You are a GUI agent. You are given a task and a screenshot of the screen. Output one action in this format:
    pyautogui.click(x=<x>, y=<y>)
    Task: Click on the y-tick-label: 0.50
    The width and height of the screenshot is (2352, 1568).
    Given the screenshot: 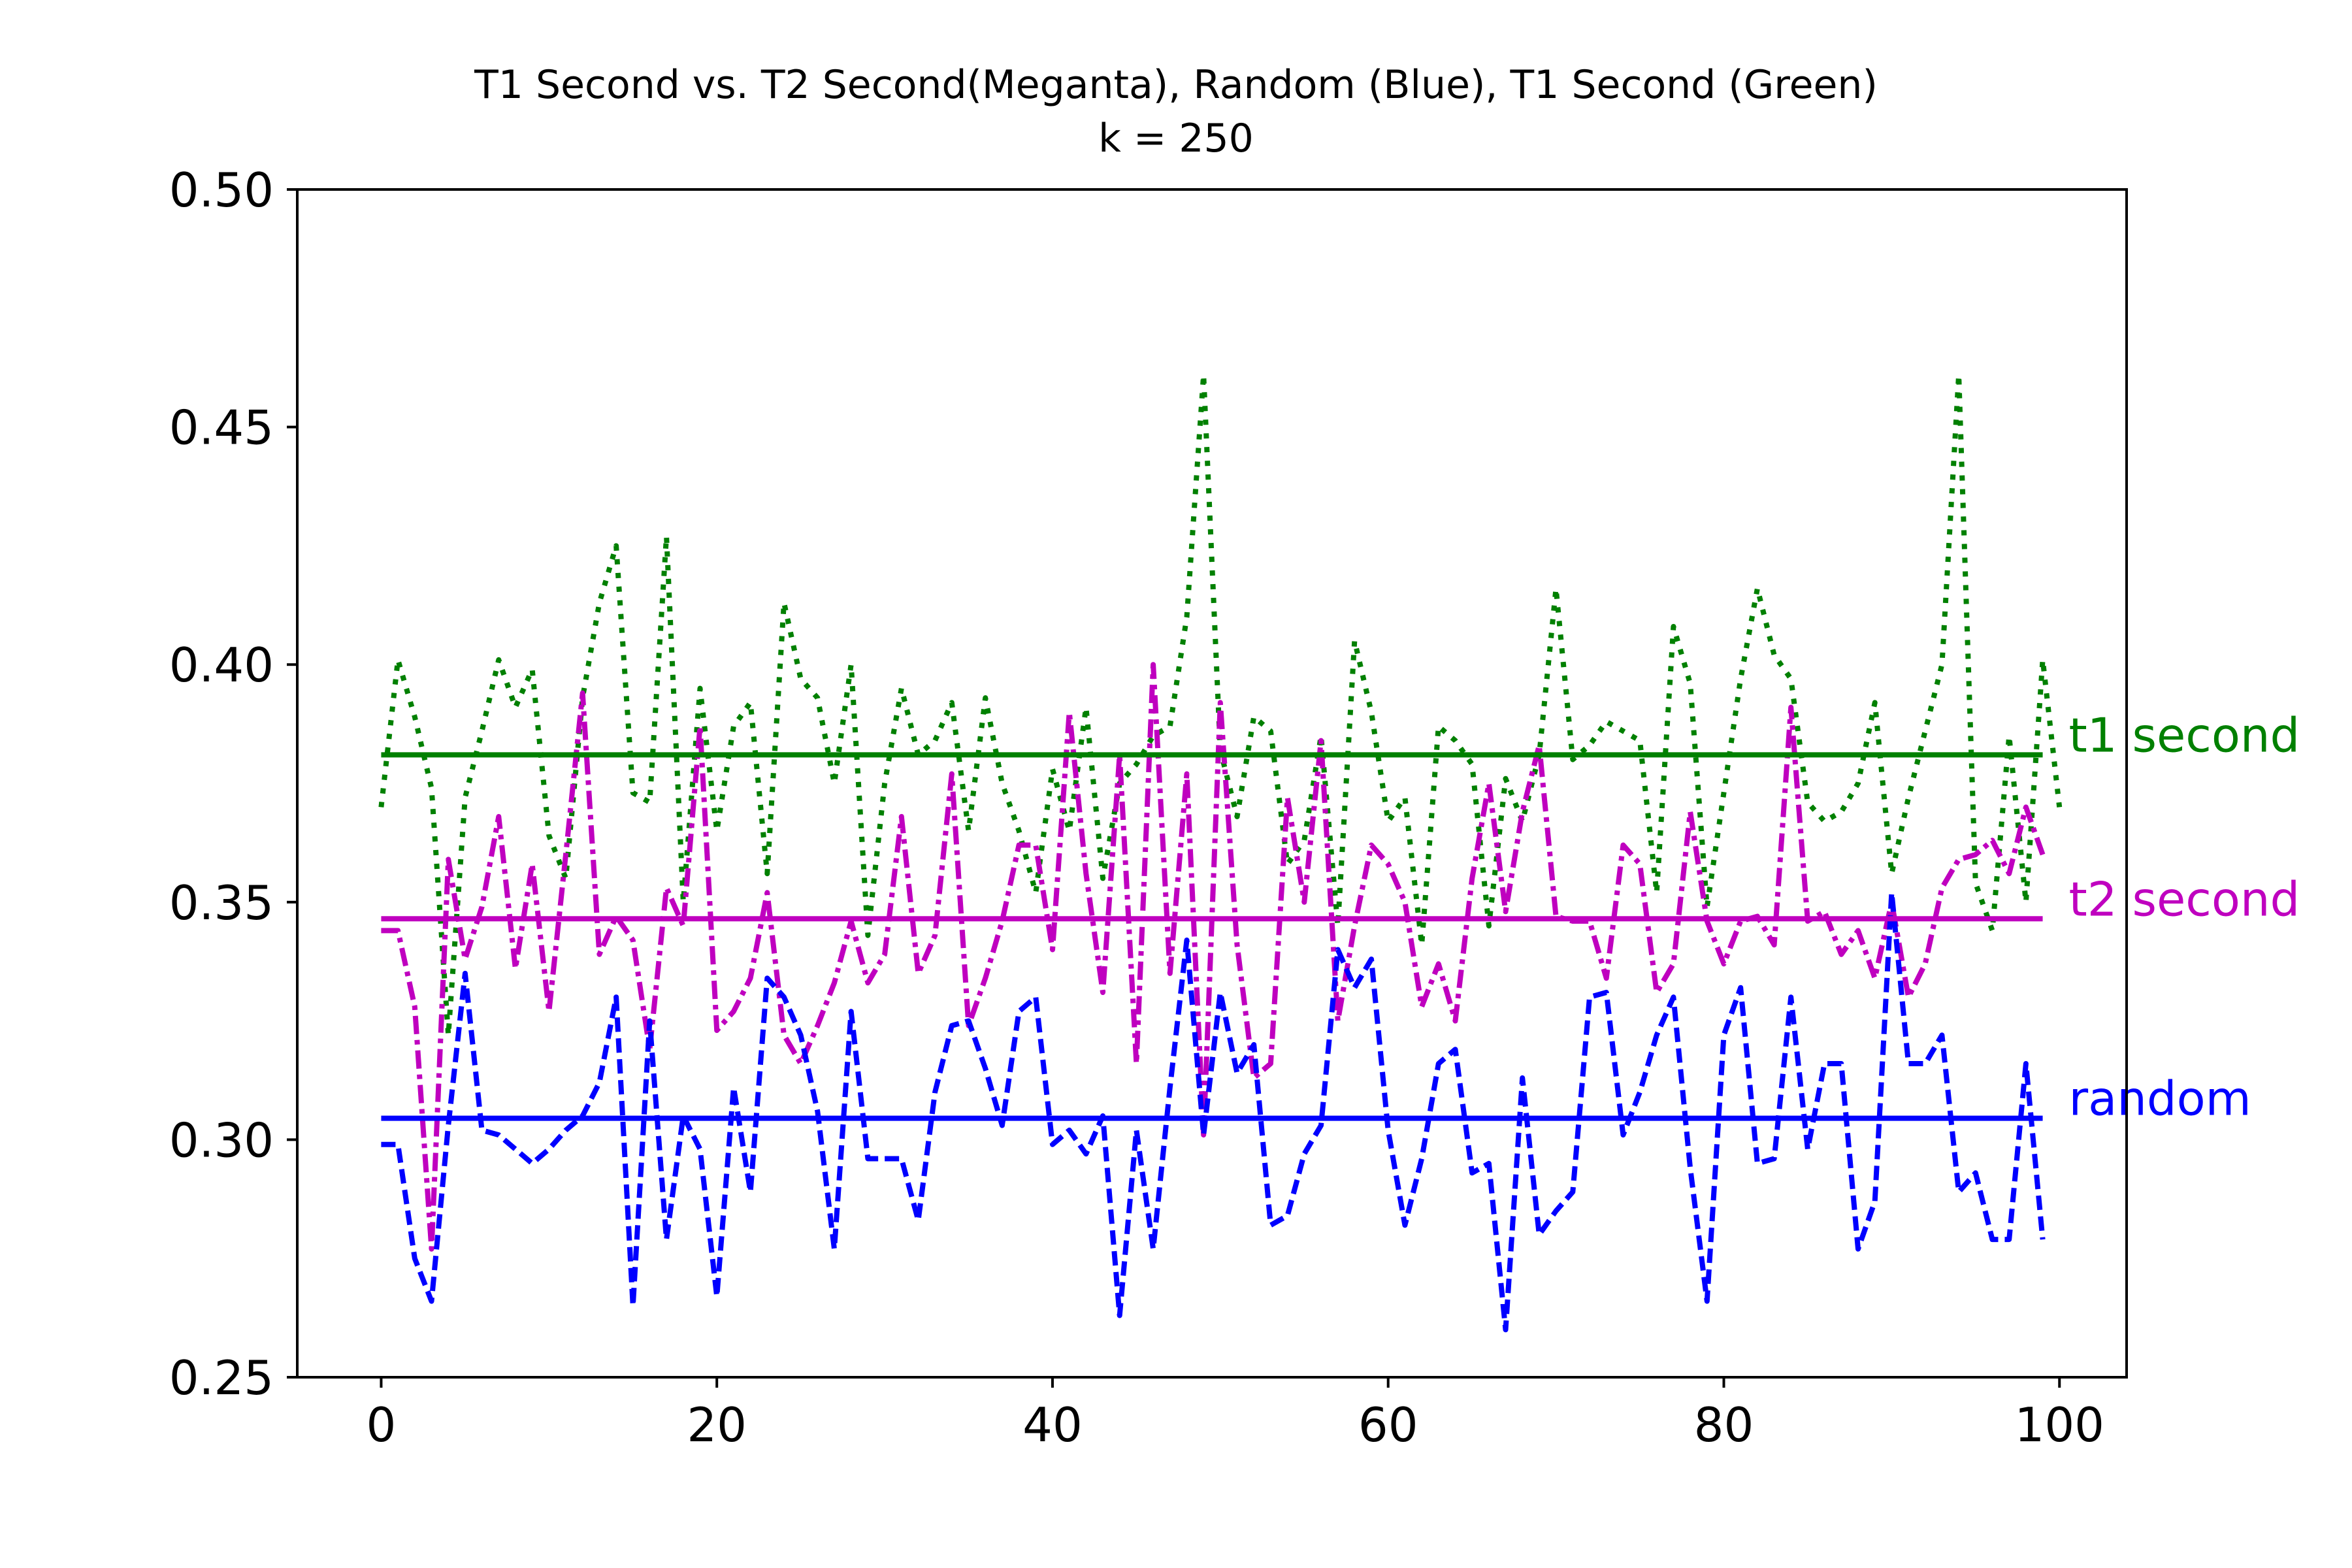 What is the action you would take?
    pyautogui.click(x=221, y=190)
    